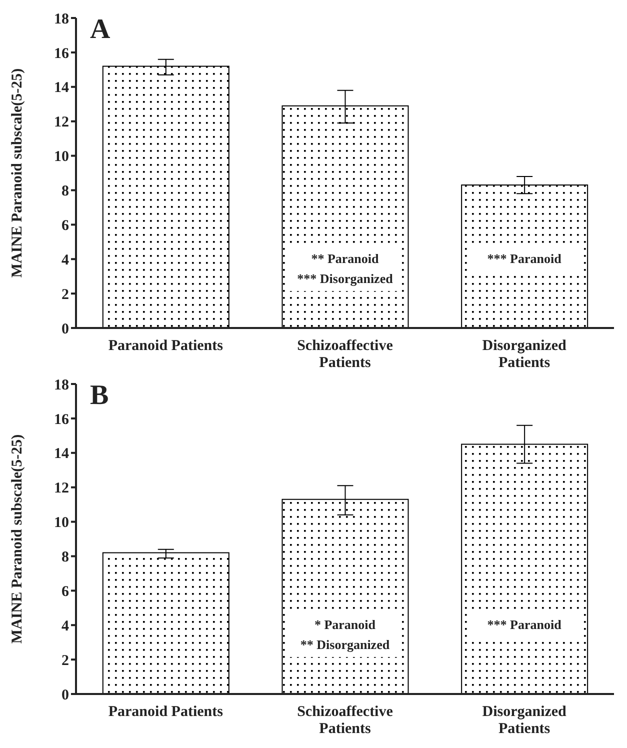 The height and width of the screenshot is (748, 627). What do you see at coordinates (345, 269) in the screenshot?
I see `annotation: ** Paranoid *** Disorganized` at bounding box center [345, 269].